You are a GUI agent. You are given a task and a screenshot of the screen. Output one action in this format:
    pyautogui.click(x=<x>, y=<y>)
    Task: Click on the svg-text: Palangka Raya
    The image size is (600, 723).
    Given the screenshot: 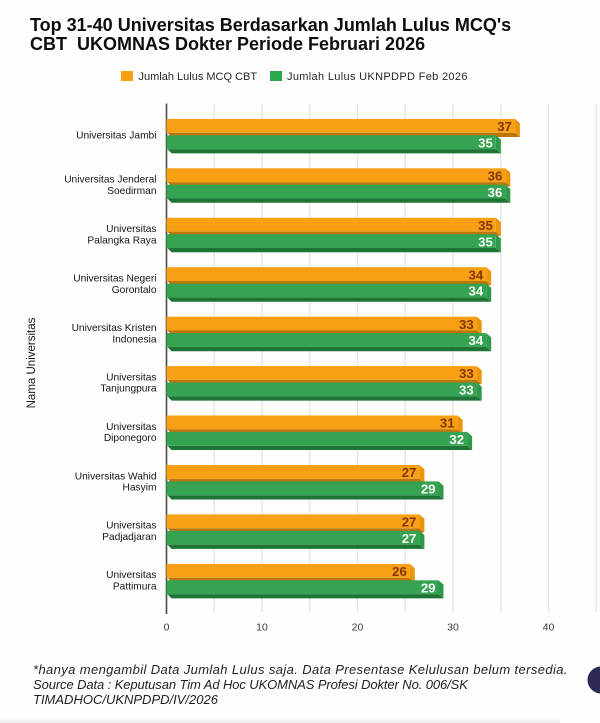 What is the action you would take?
    pyautogui.click(x=121, y=240)
    